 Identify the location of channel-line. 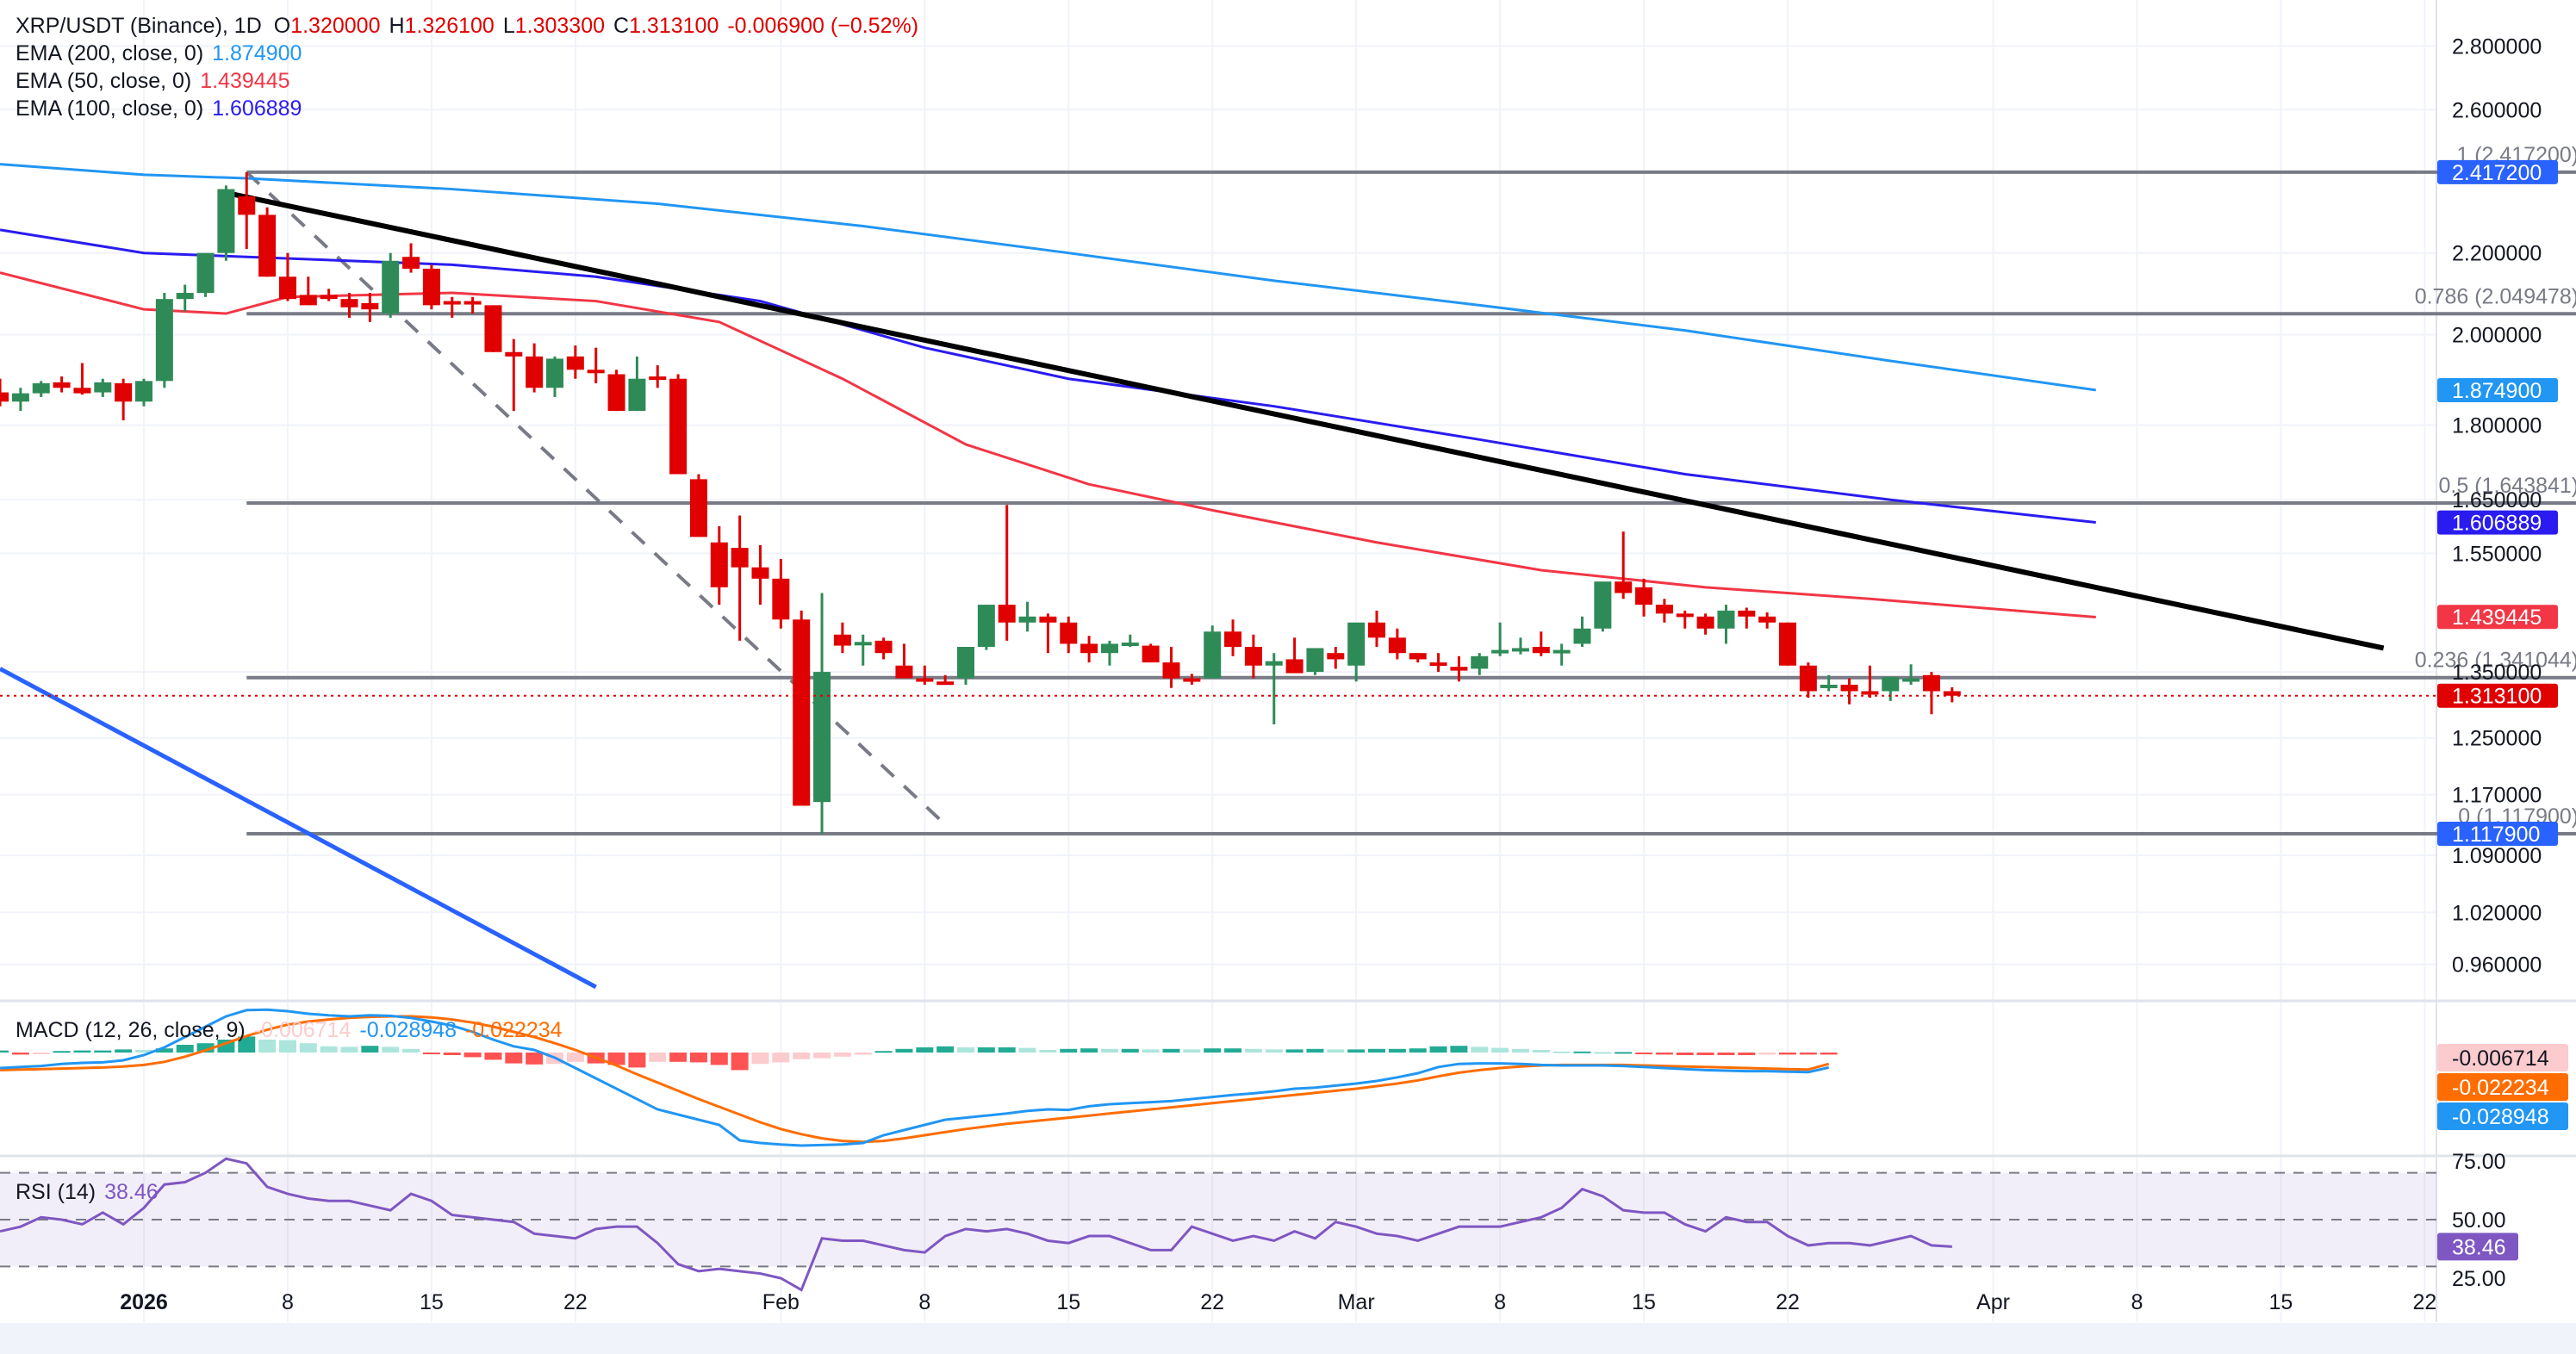
(299, 828).